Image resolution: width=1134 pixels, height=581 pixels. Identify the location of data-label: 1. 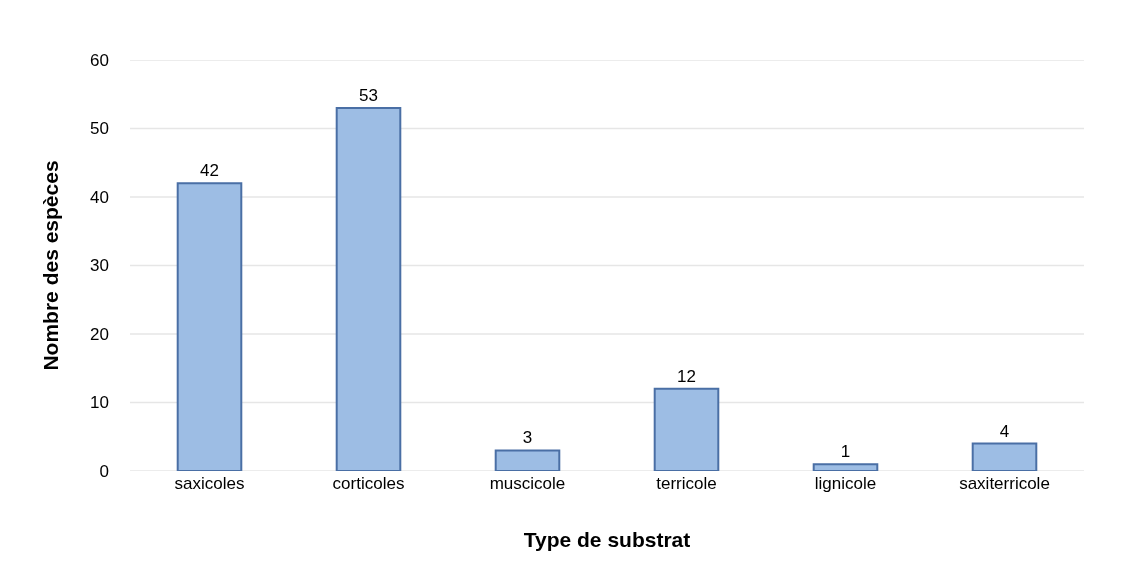
(845, 452).